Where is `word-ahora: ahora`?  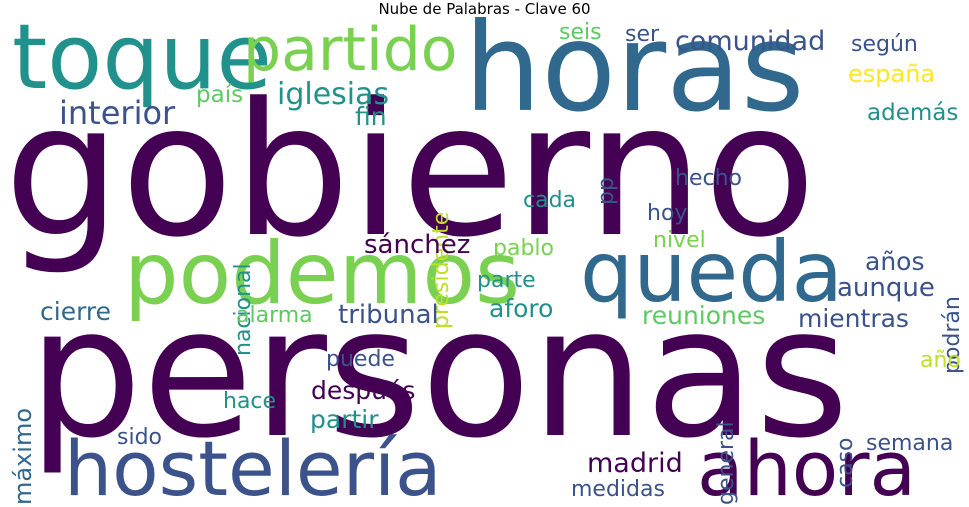
word-ahora: ahora is located at coordinates (807, 465).